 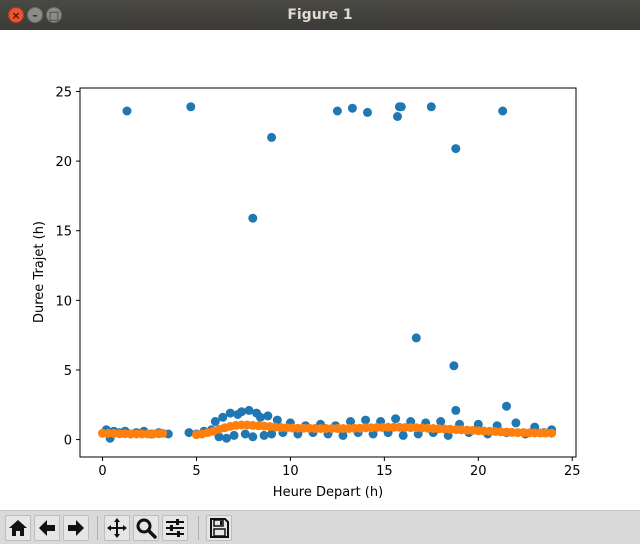 What do you see at coordinates (328, 492) in the screenshot?
I see `x-axis-label: Heure Depart (h)` at bounding box center [328, 492].